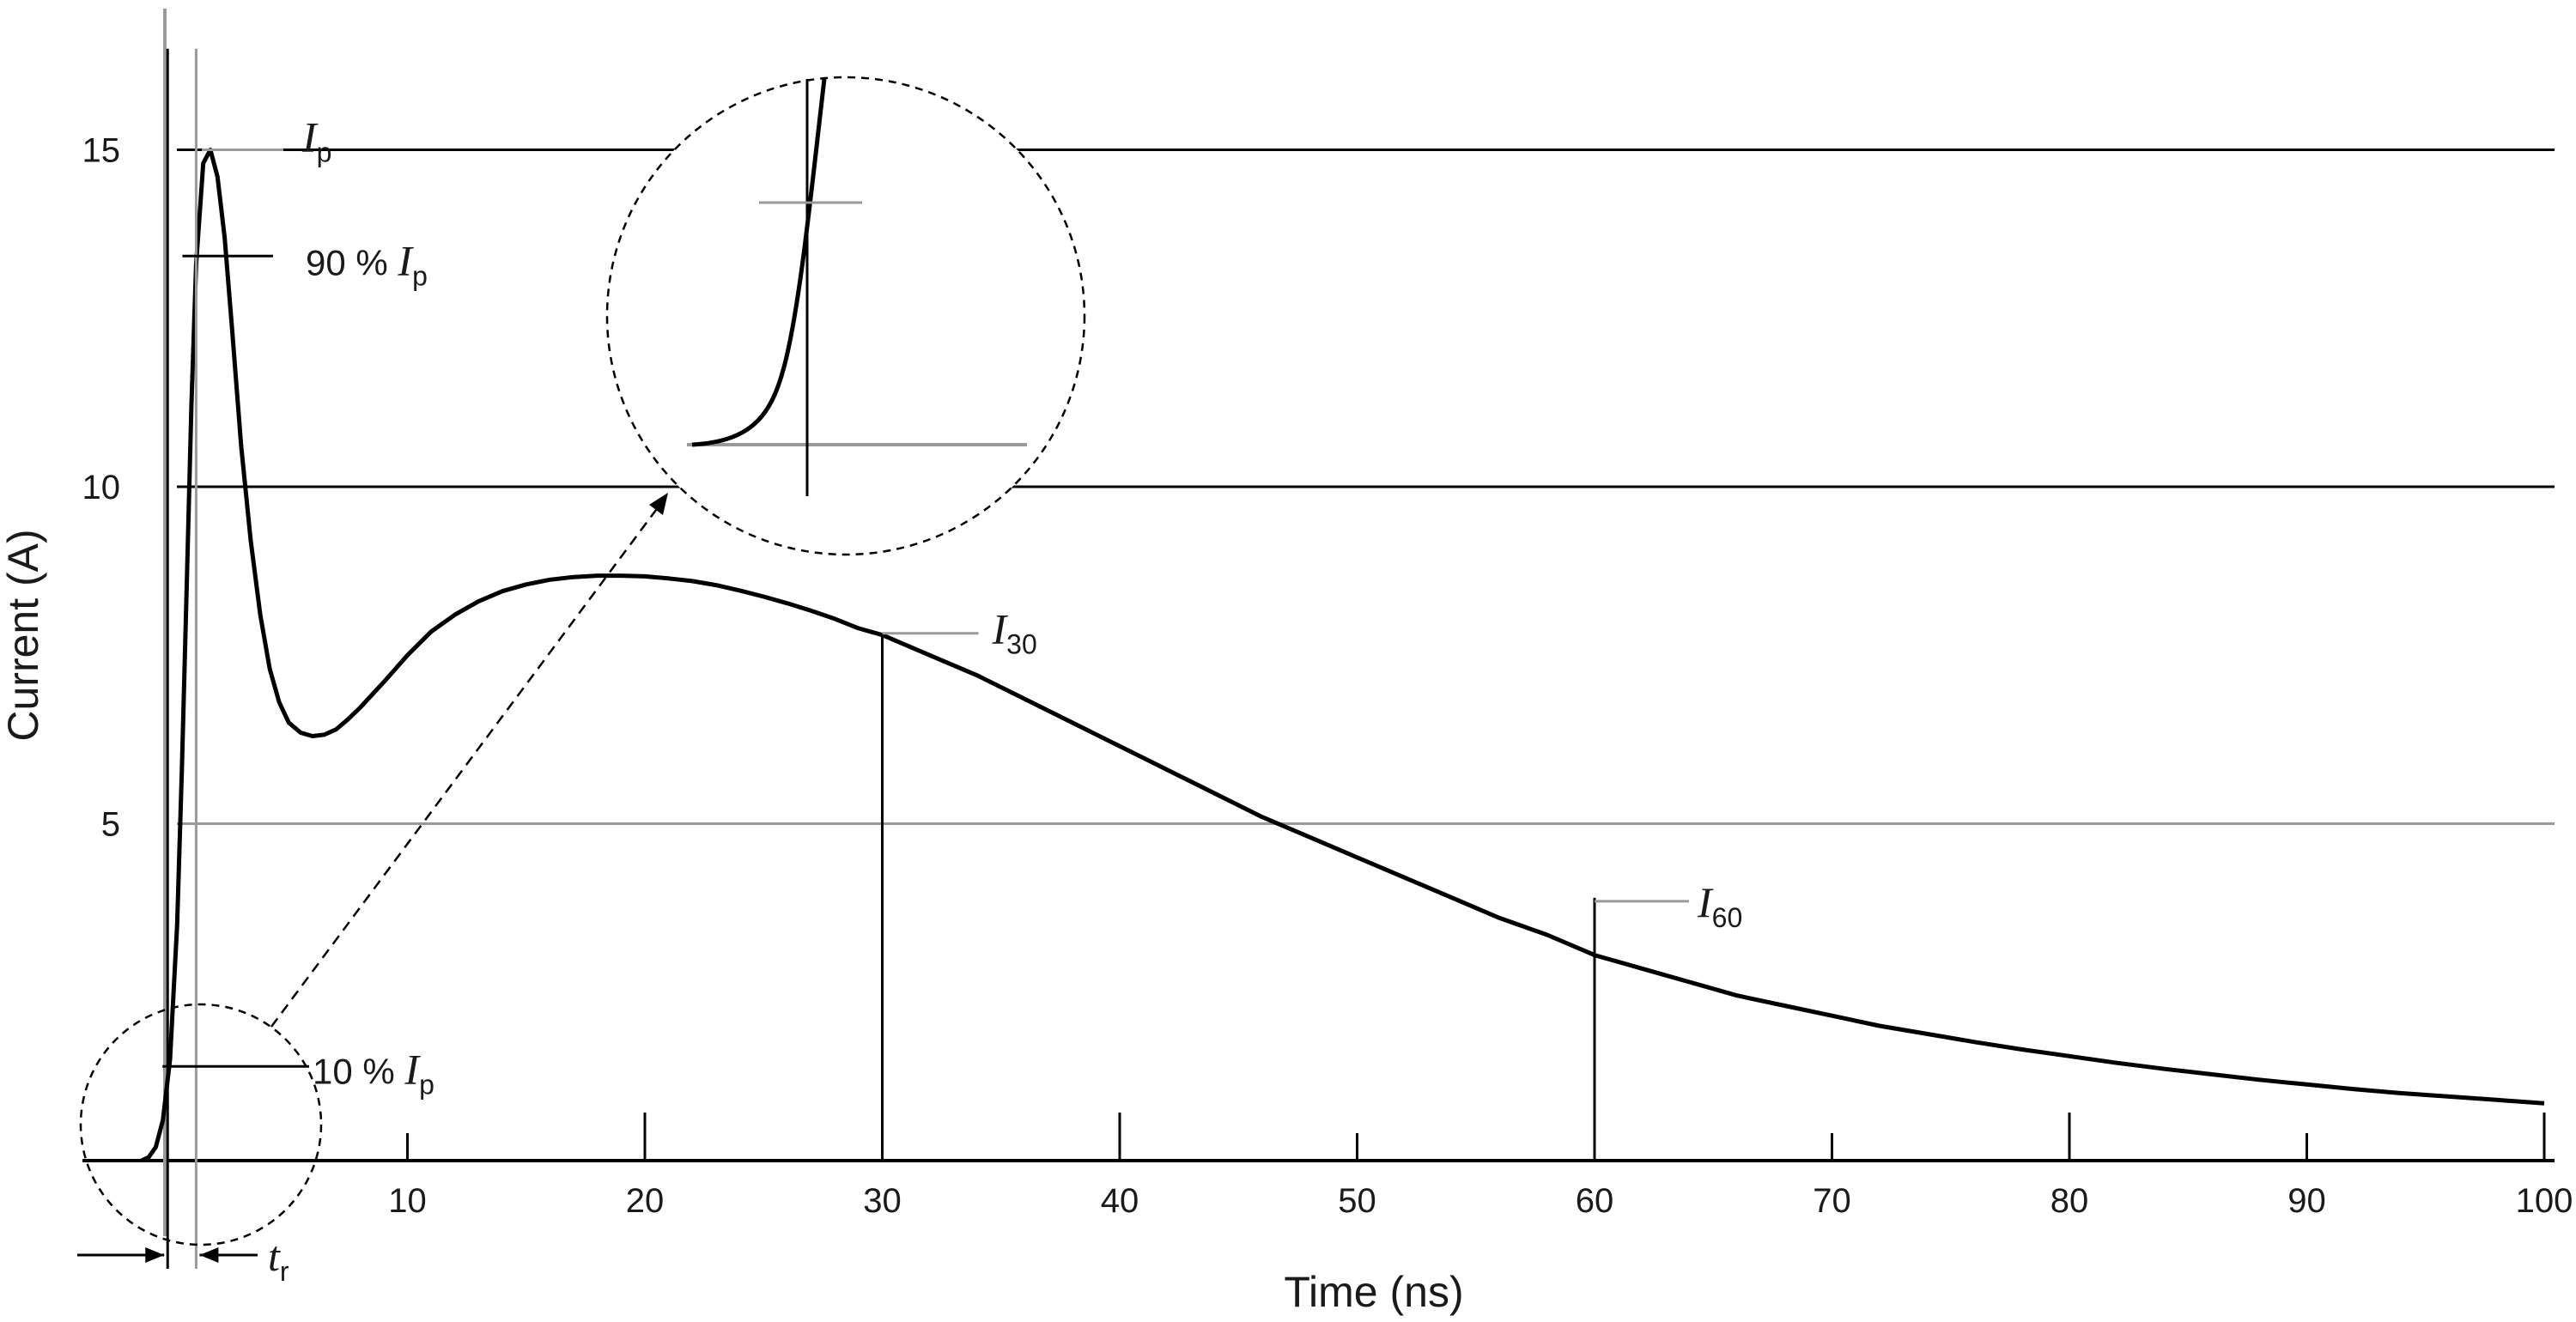  Describe the element at coordinates (201, 1124) in the screenshot. I see `zoom-source-circle` at that location.